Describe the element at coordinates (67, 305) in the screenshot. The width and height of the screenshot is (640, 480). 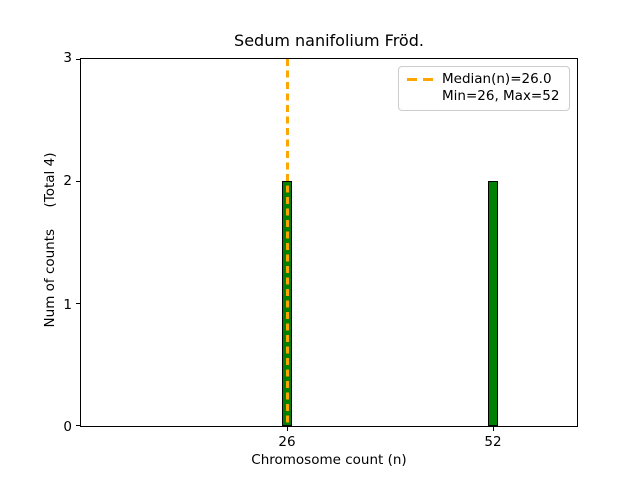
I see `y-tick-label-1: 1` at that location.